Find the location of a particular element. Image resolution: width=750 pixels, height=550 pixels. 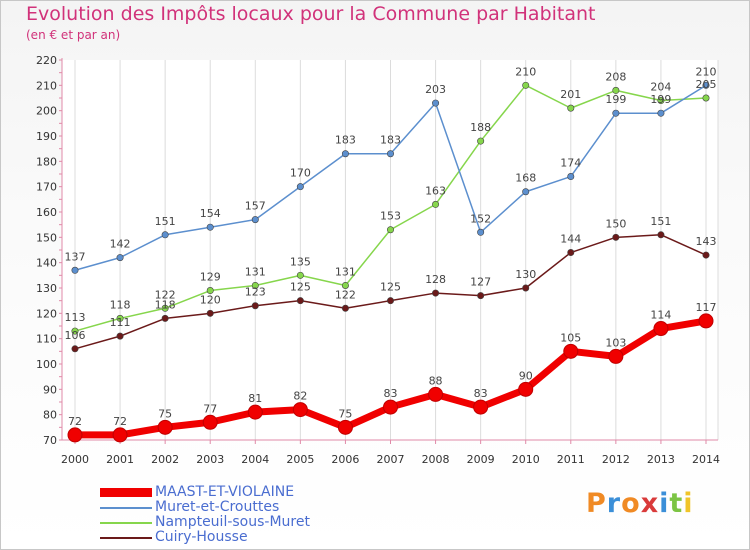

data-label: 199 is located at coordinates (660, 99).